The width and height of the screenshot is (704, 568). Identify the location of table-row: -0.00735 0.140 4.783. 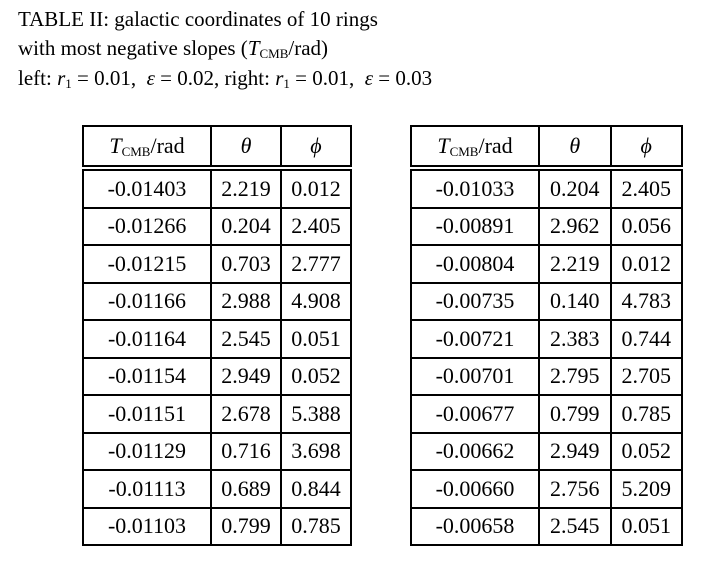
(546, 301).